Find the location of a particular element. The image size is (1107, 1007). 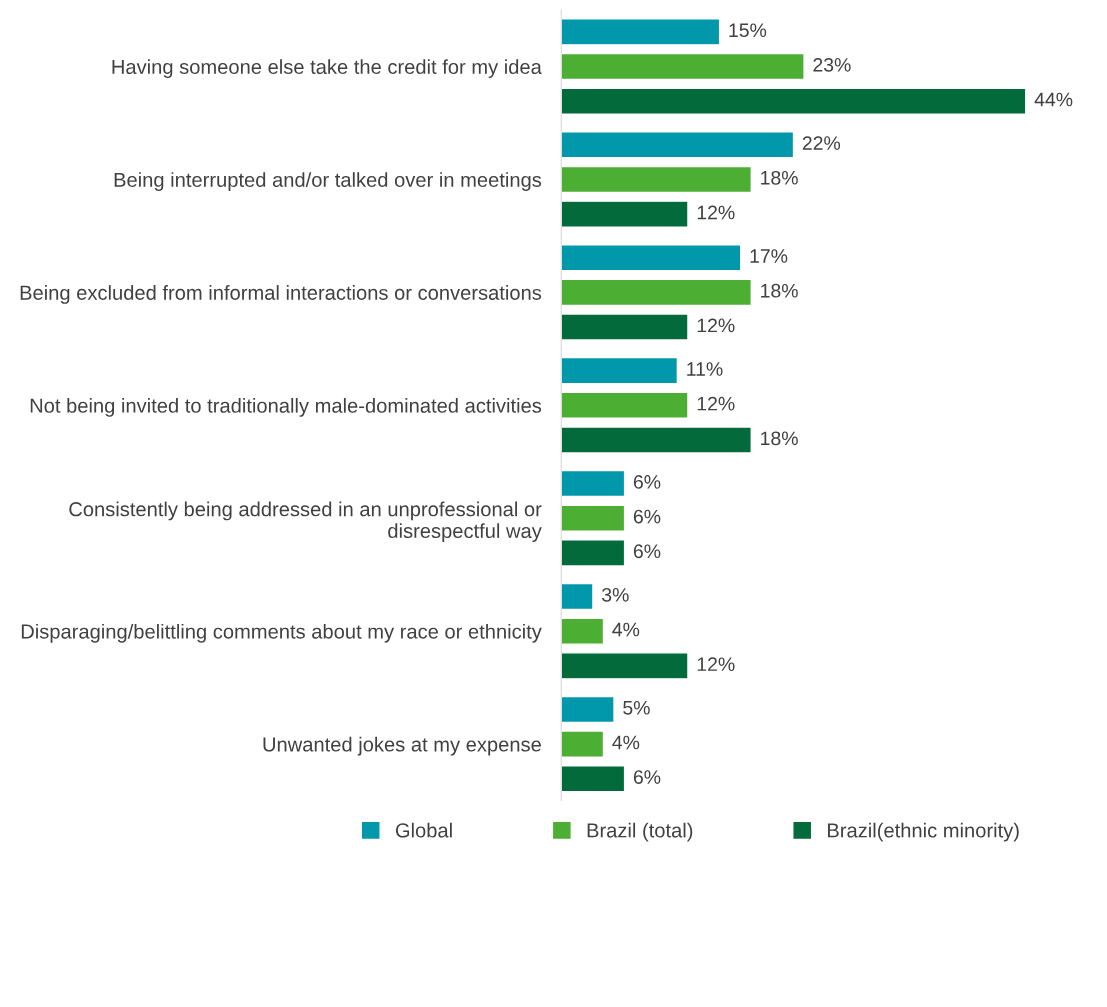

y-tick-label: Consistently being addressed in an unprofessional or disrespectful way is located at coordinates (305, 522).